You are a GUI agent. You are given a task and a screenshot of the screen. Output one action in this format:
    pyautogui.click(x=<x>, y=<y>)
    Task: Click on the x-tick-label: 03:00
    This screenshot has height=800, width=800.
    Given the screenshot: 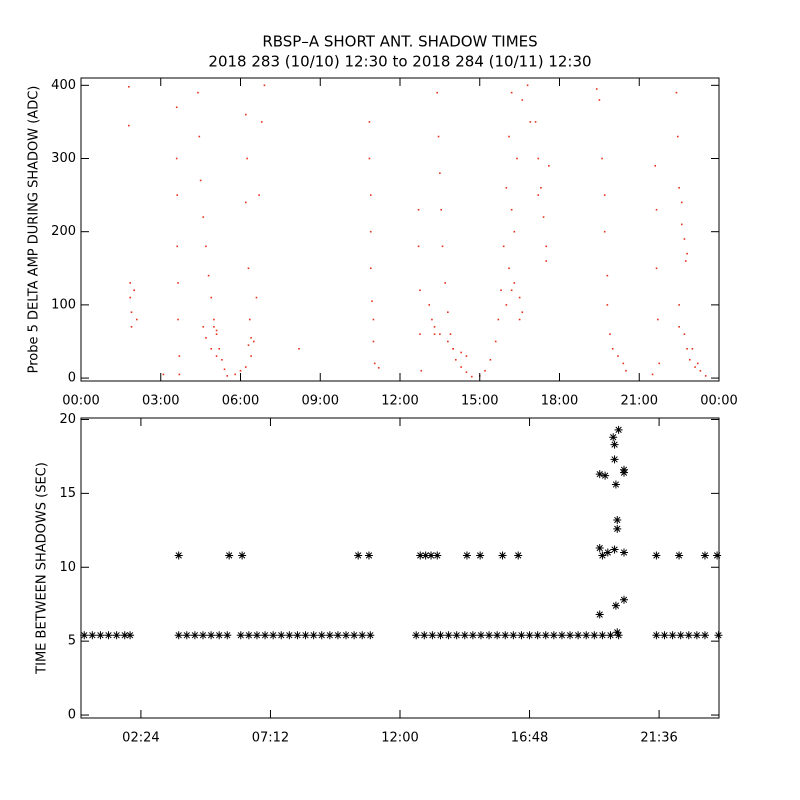 What is the action you would take?
    pyautogui.click(x=160, y=401)
    